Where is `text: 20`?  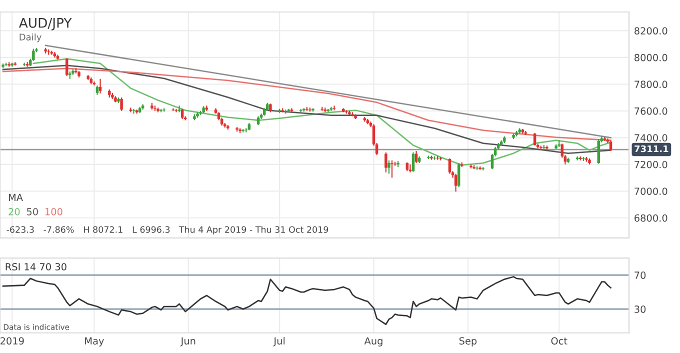 text: 20 is located at coordinates (14, 212).